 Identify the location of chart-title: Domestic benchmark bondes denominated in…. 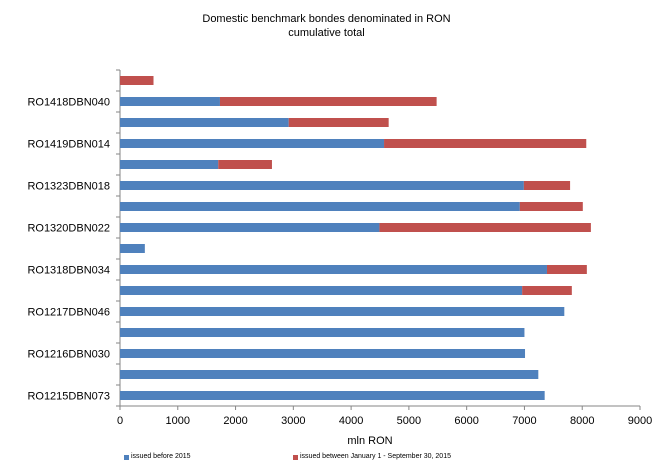
(326, 19).